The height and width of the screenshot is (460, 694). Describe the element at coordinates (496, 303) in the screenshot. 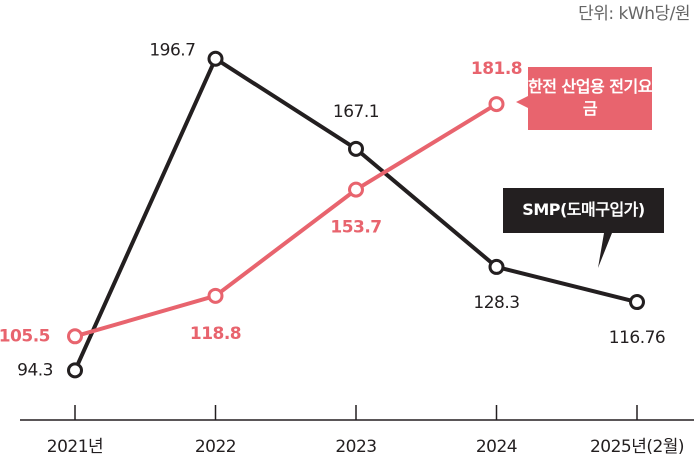

I see `data-label: 128.3` at that location.